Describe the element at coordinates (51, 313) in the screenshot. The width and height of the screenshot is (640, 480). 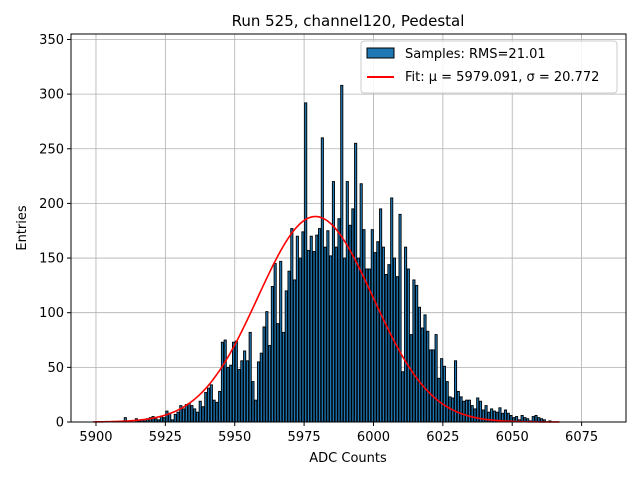
I see `y-tick-label: 100` at that location.